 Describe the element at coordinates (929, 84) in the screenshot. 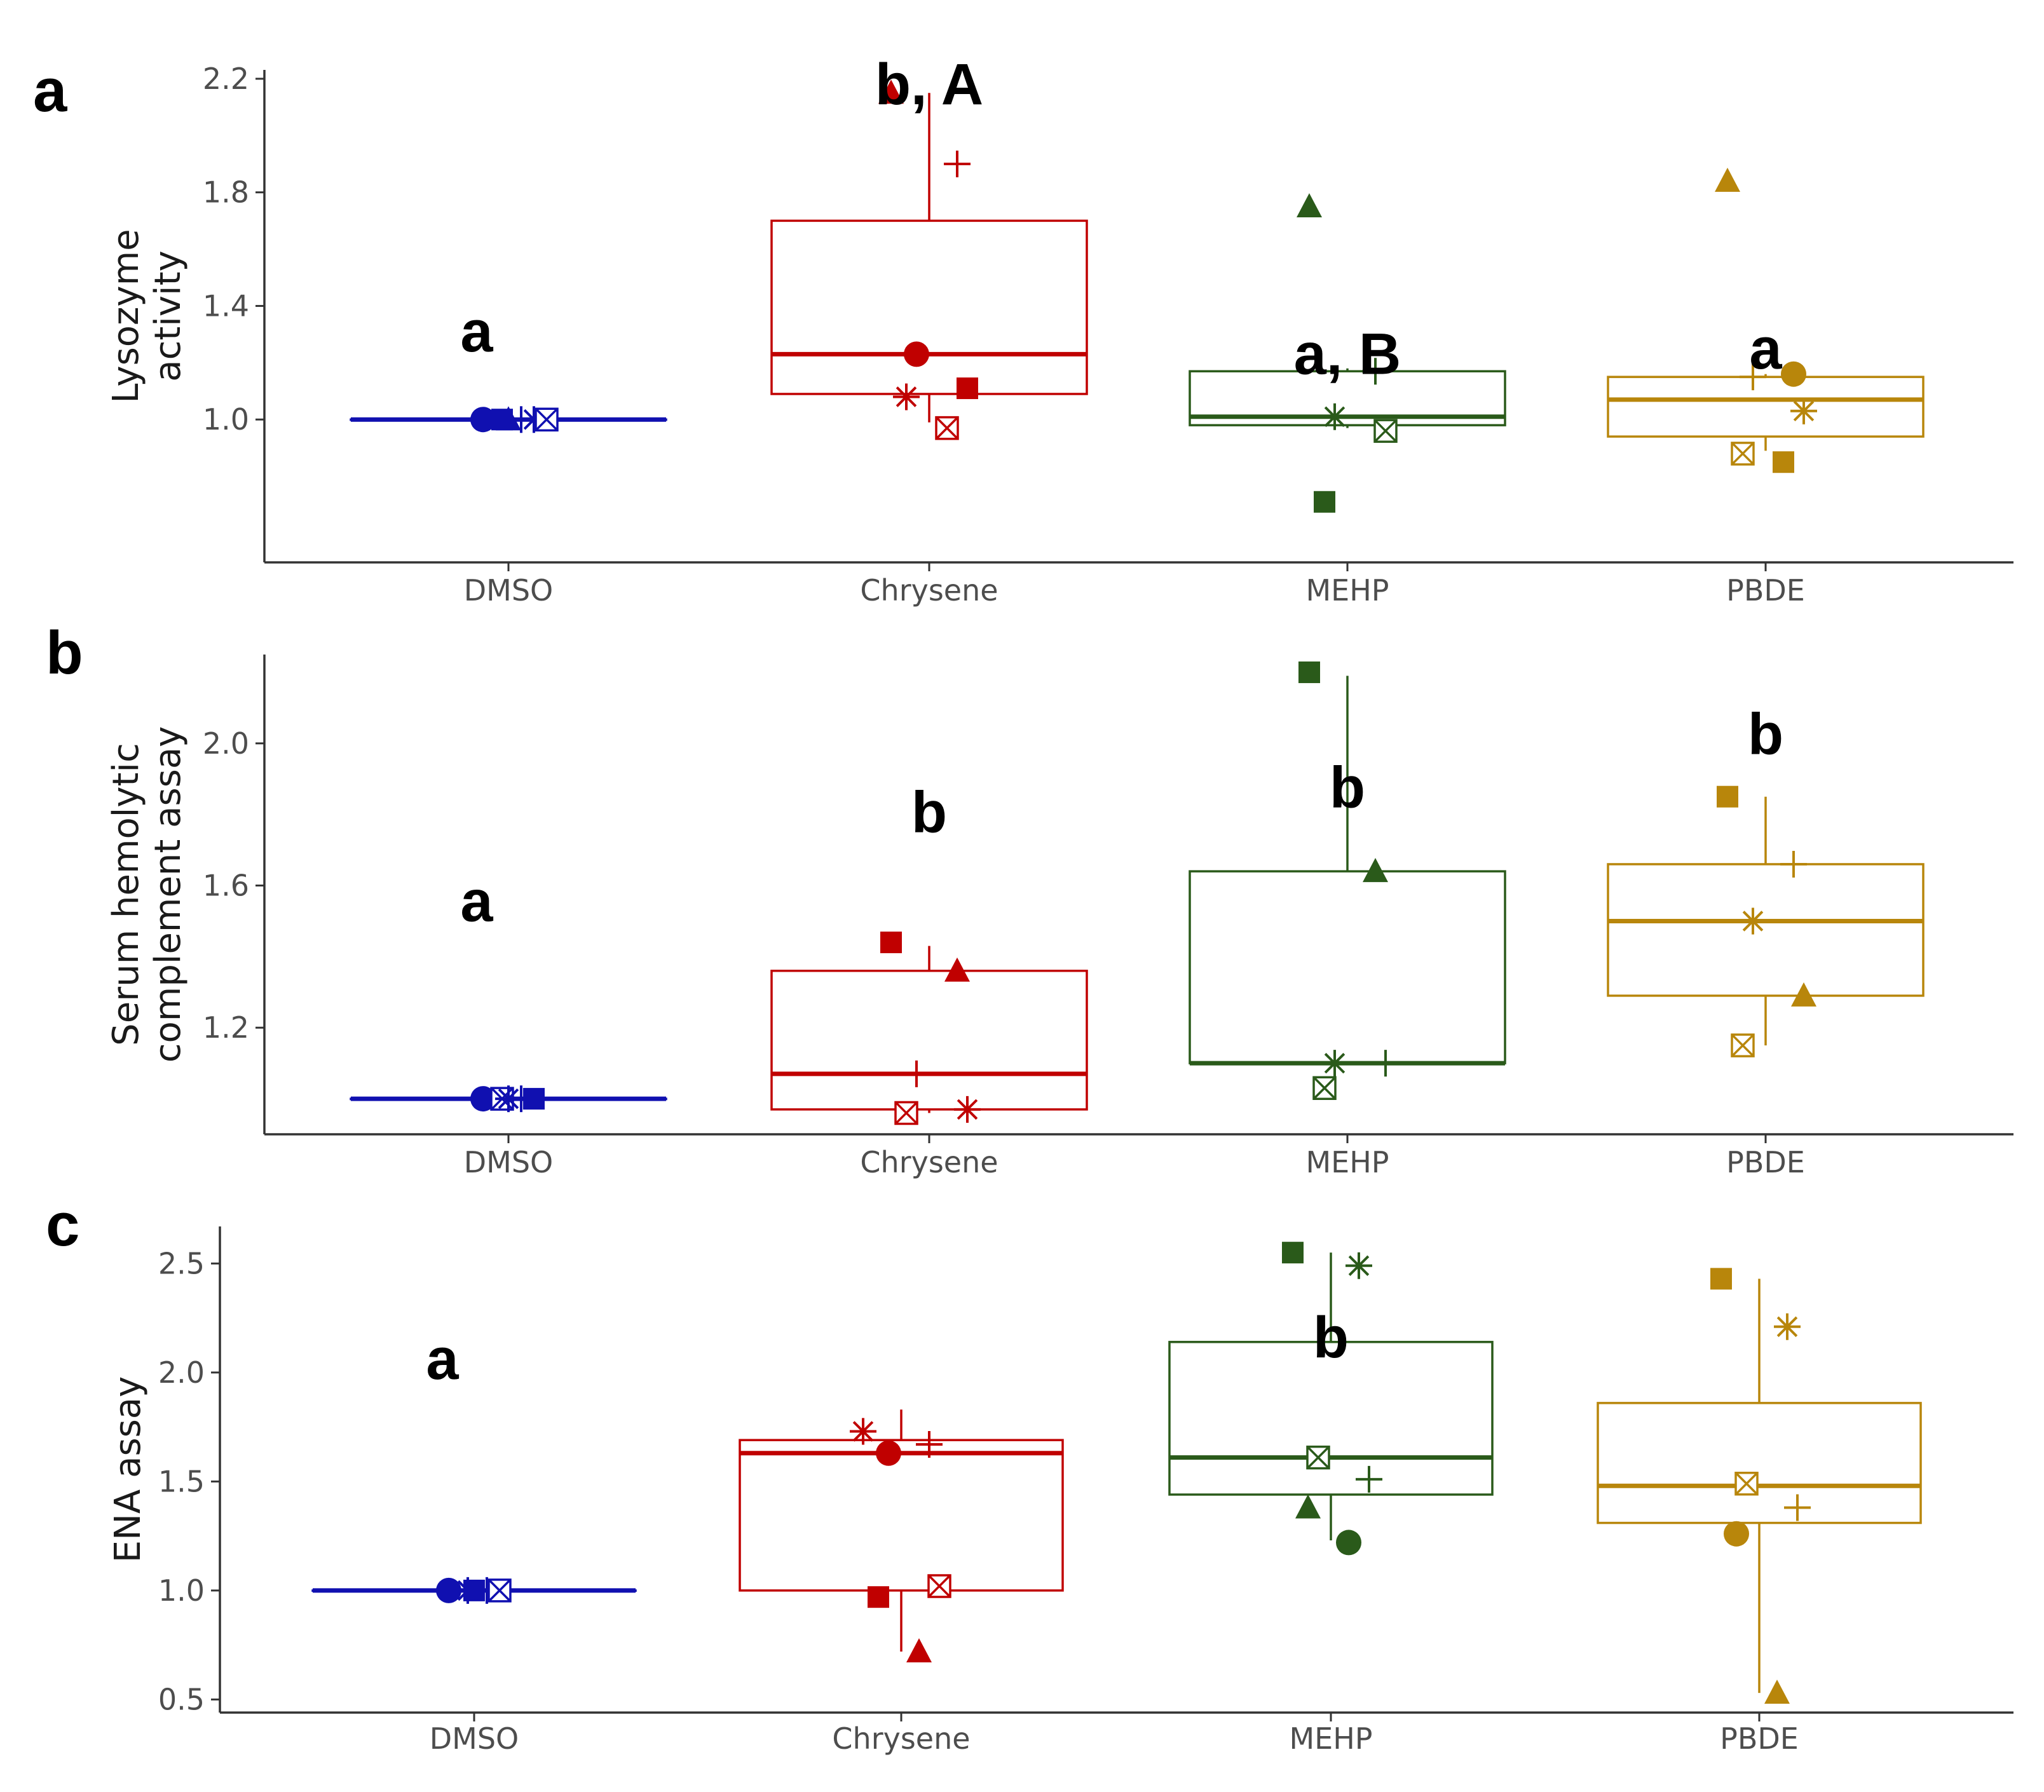

I see `significance-label: b, A` at that location.